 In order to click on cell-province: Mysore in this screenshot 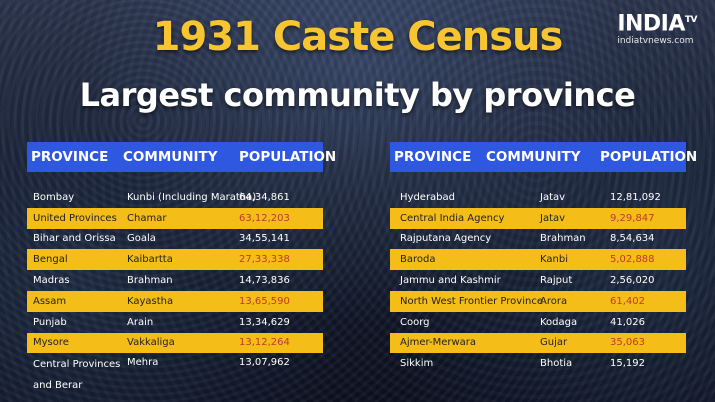, I will do `click(51, 343)`.